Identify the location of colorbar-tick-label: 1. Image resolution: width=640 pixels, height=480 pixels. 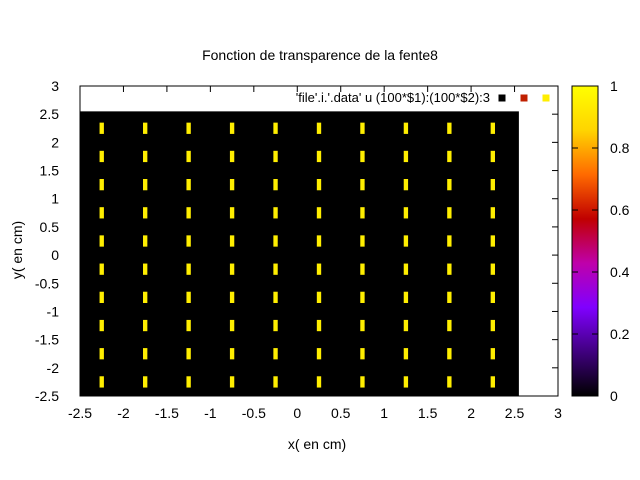
(614, 86).